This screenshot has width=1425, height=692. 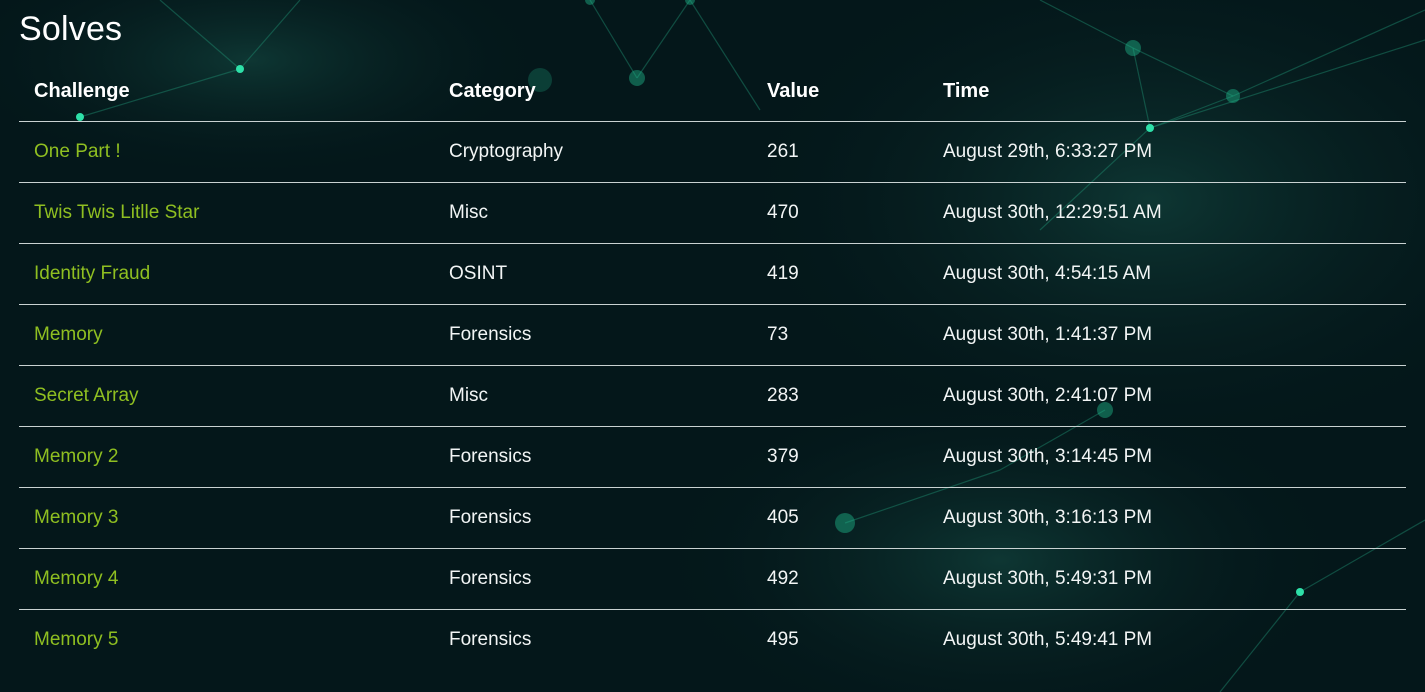 What do you see at coordinates (1167, 213) in the screenshot?
I see `time-cell: August 30th, 12:29:51 AM` at bounding box center [1167, 213].